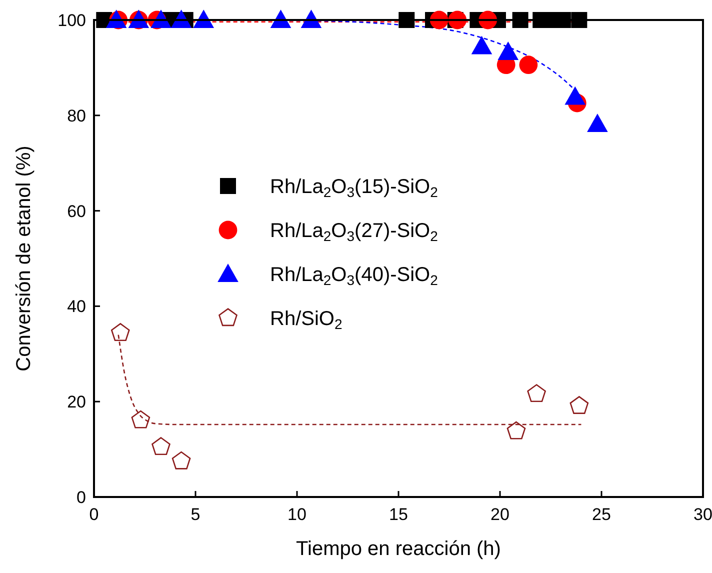  I want to click on y-tick-label: 100, so click(72, 20).